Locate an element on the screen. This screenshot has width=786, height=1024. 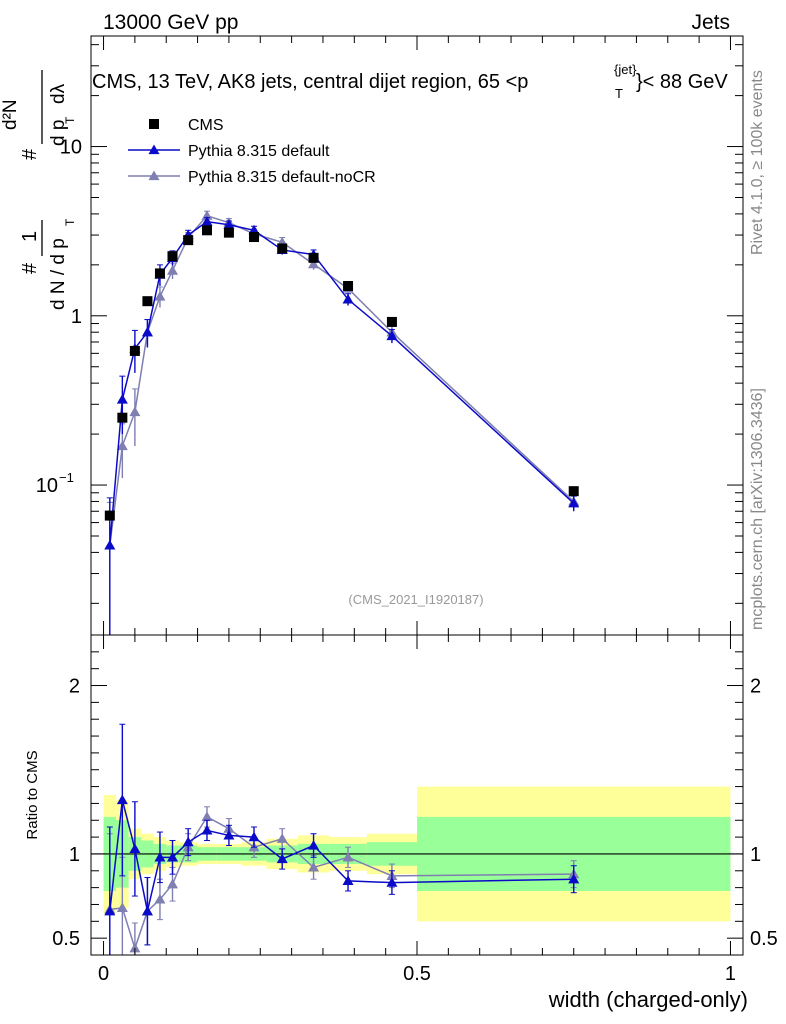
legend-label-0: CMS is located at coordinates (206, 125).